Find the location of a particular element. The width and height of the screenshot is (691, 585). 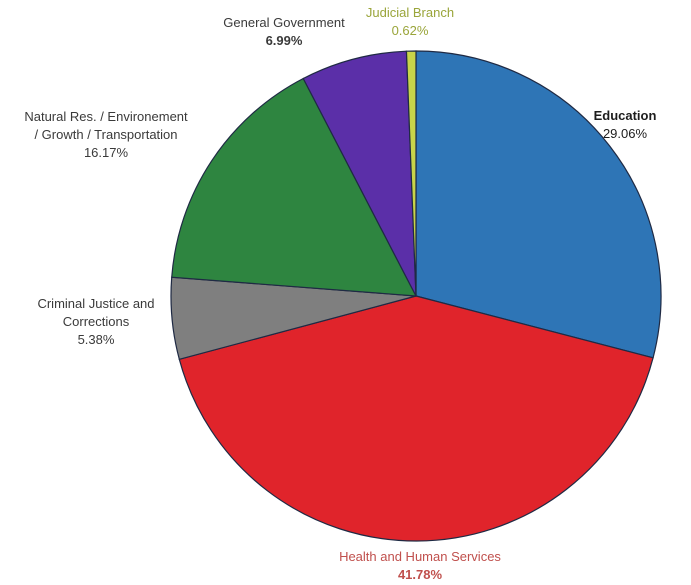

label-natural-line1: Natural Res. / Environement is located at coordinates (106, 116).